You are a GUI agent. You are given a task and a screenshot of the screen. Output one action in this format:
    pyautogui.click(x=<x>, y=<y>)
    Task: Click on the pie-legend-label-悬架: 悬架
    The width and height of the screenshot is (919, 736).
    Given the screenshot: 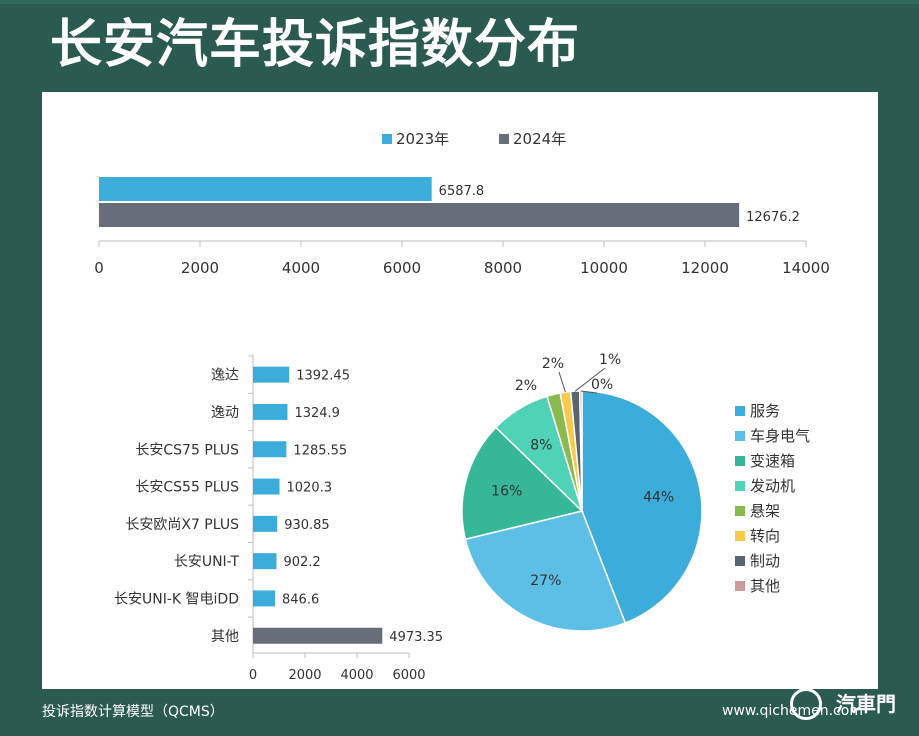 What is the action you would take?
    pyautogui.click(x=765, y=511)
    